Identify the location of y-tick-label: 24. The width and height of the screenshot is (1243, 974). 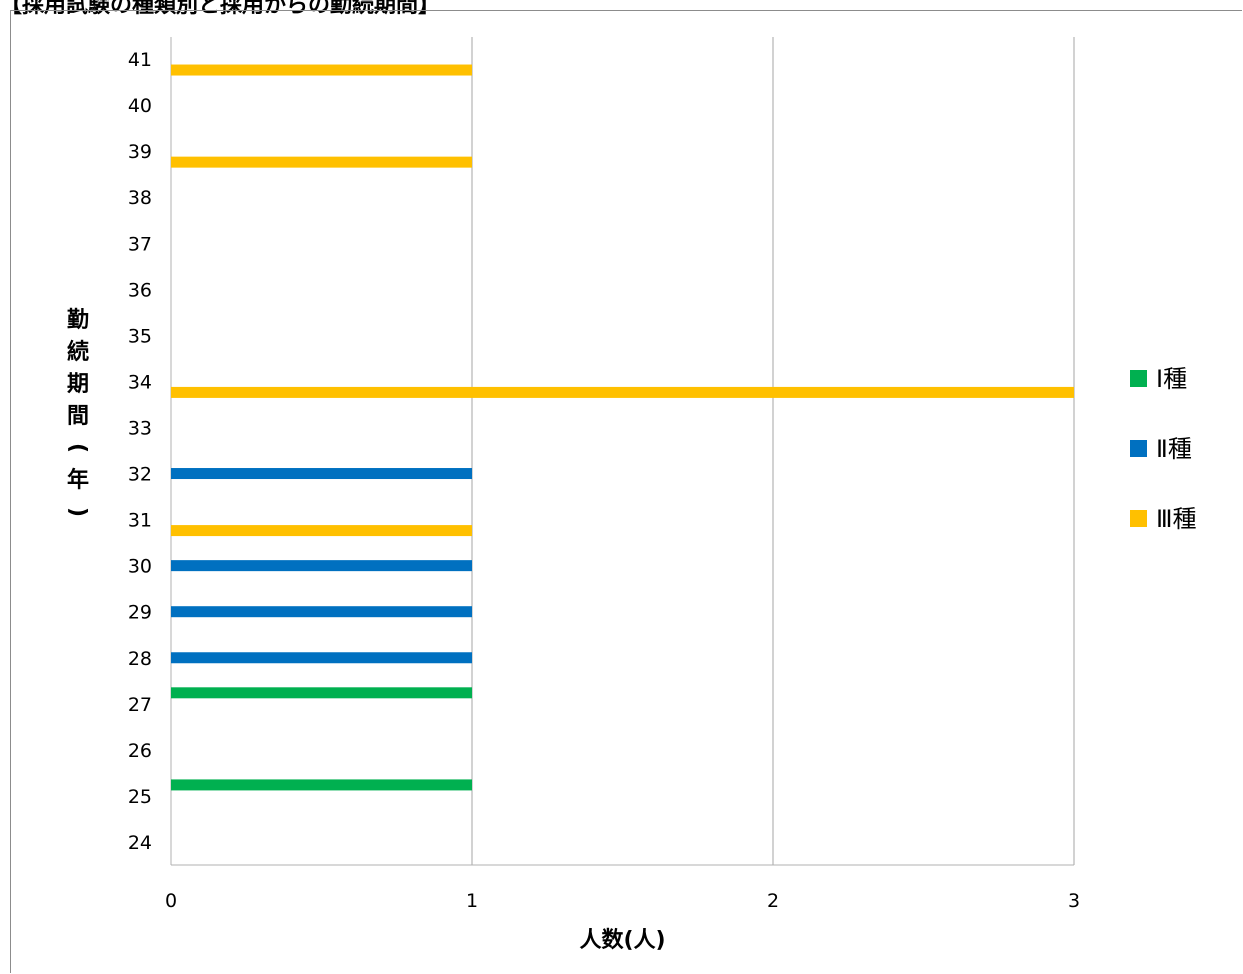
(140, 843).